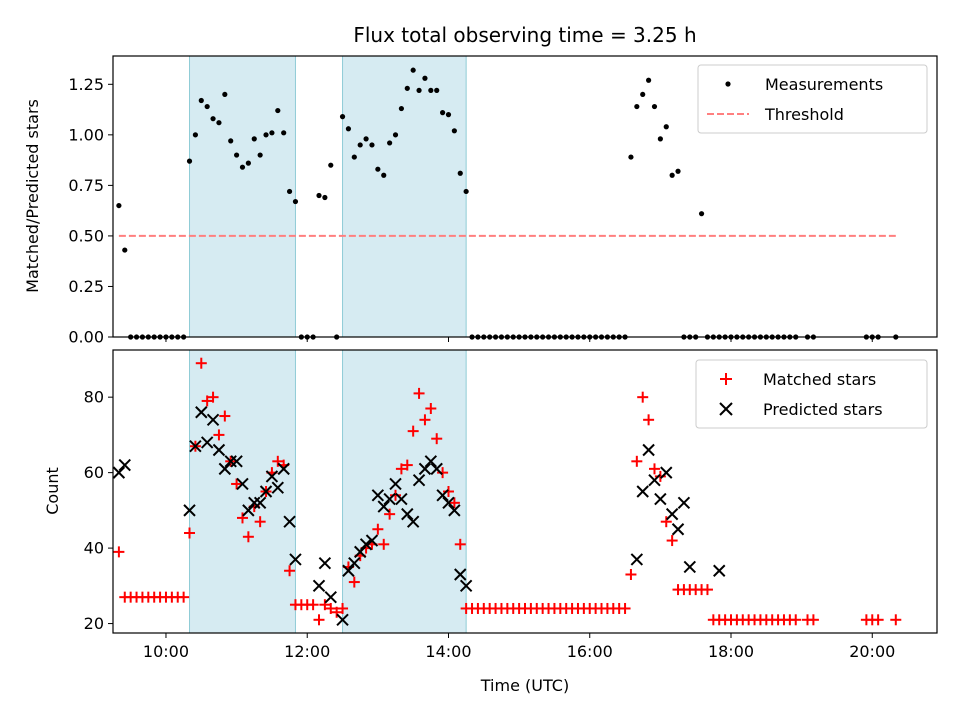  I want to click on x-axis-label: Time (UTC), so click(524, 685).